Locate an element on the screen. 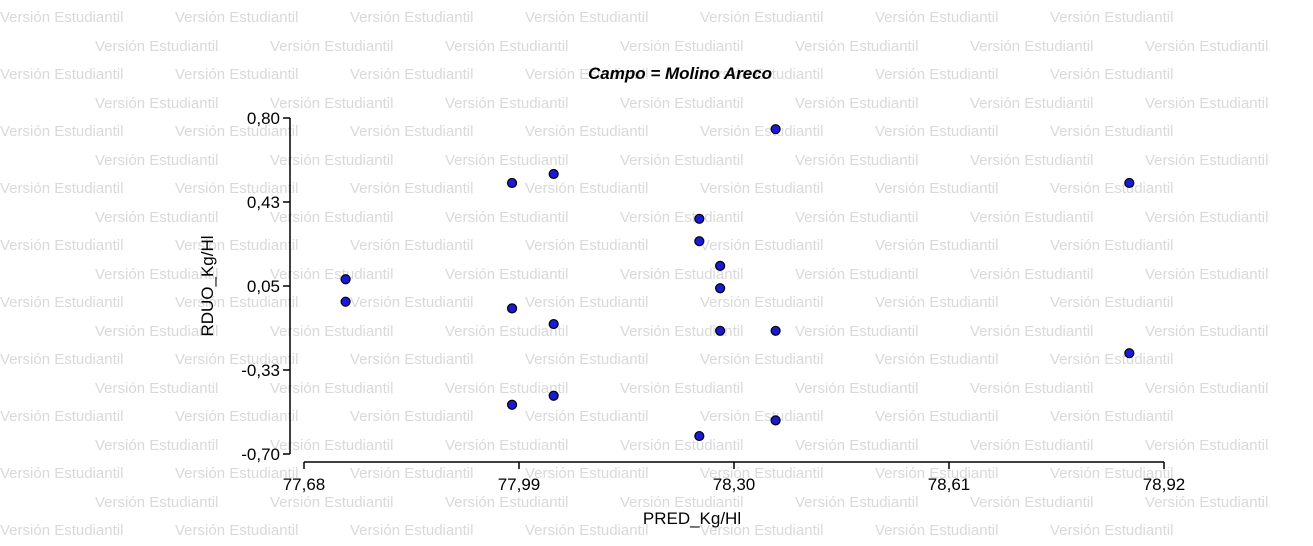  chart-title: Campo = Molino Areco is located at coordinates (680, 73).